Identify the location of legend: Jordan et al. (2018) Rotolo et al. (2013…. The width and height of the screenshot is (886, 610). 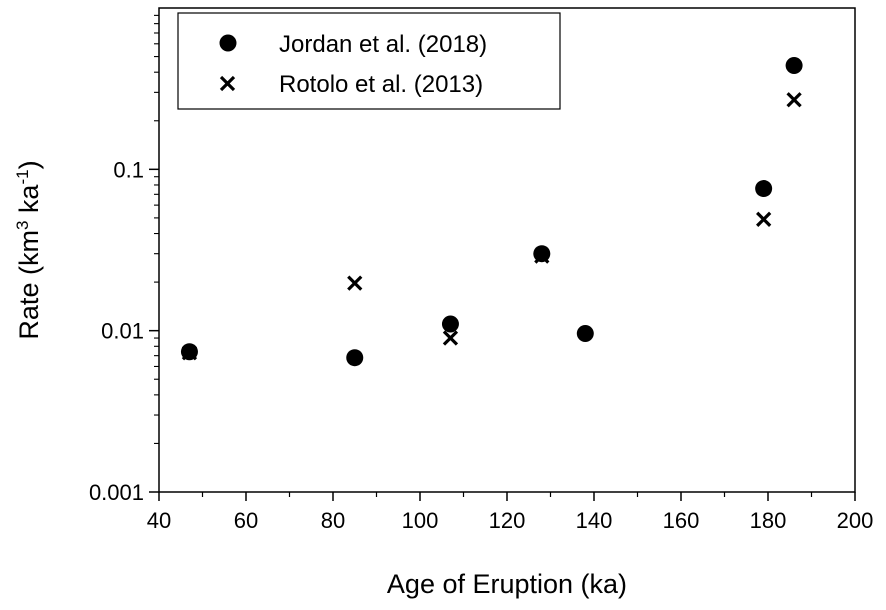
(369, 61).